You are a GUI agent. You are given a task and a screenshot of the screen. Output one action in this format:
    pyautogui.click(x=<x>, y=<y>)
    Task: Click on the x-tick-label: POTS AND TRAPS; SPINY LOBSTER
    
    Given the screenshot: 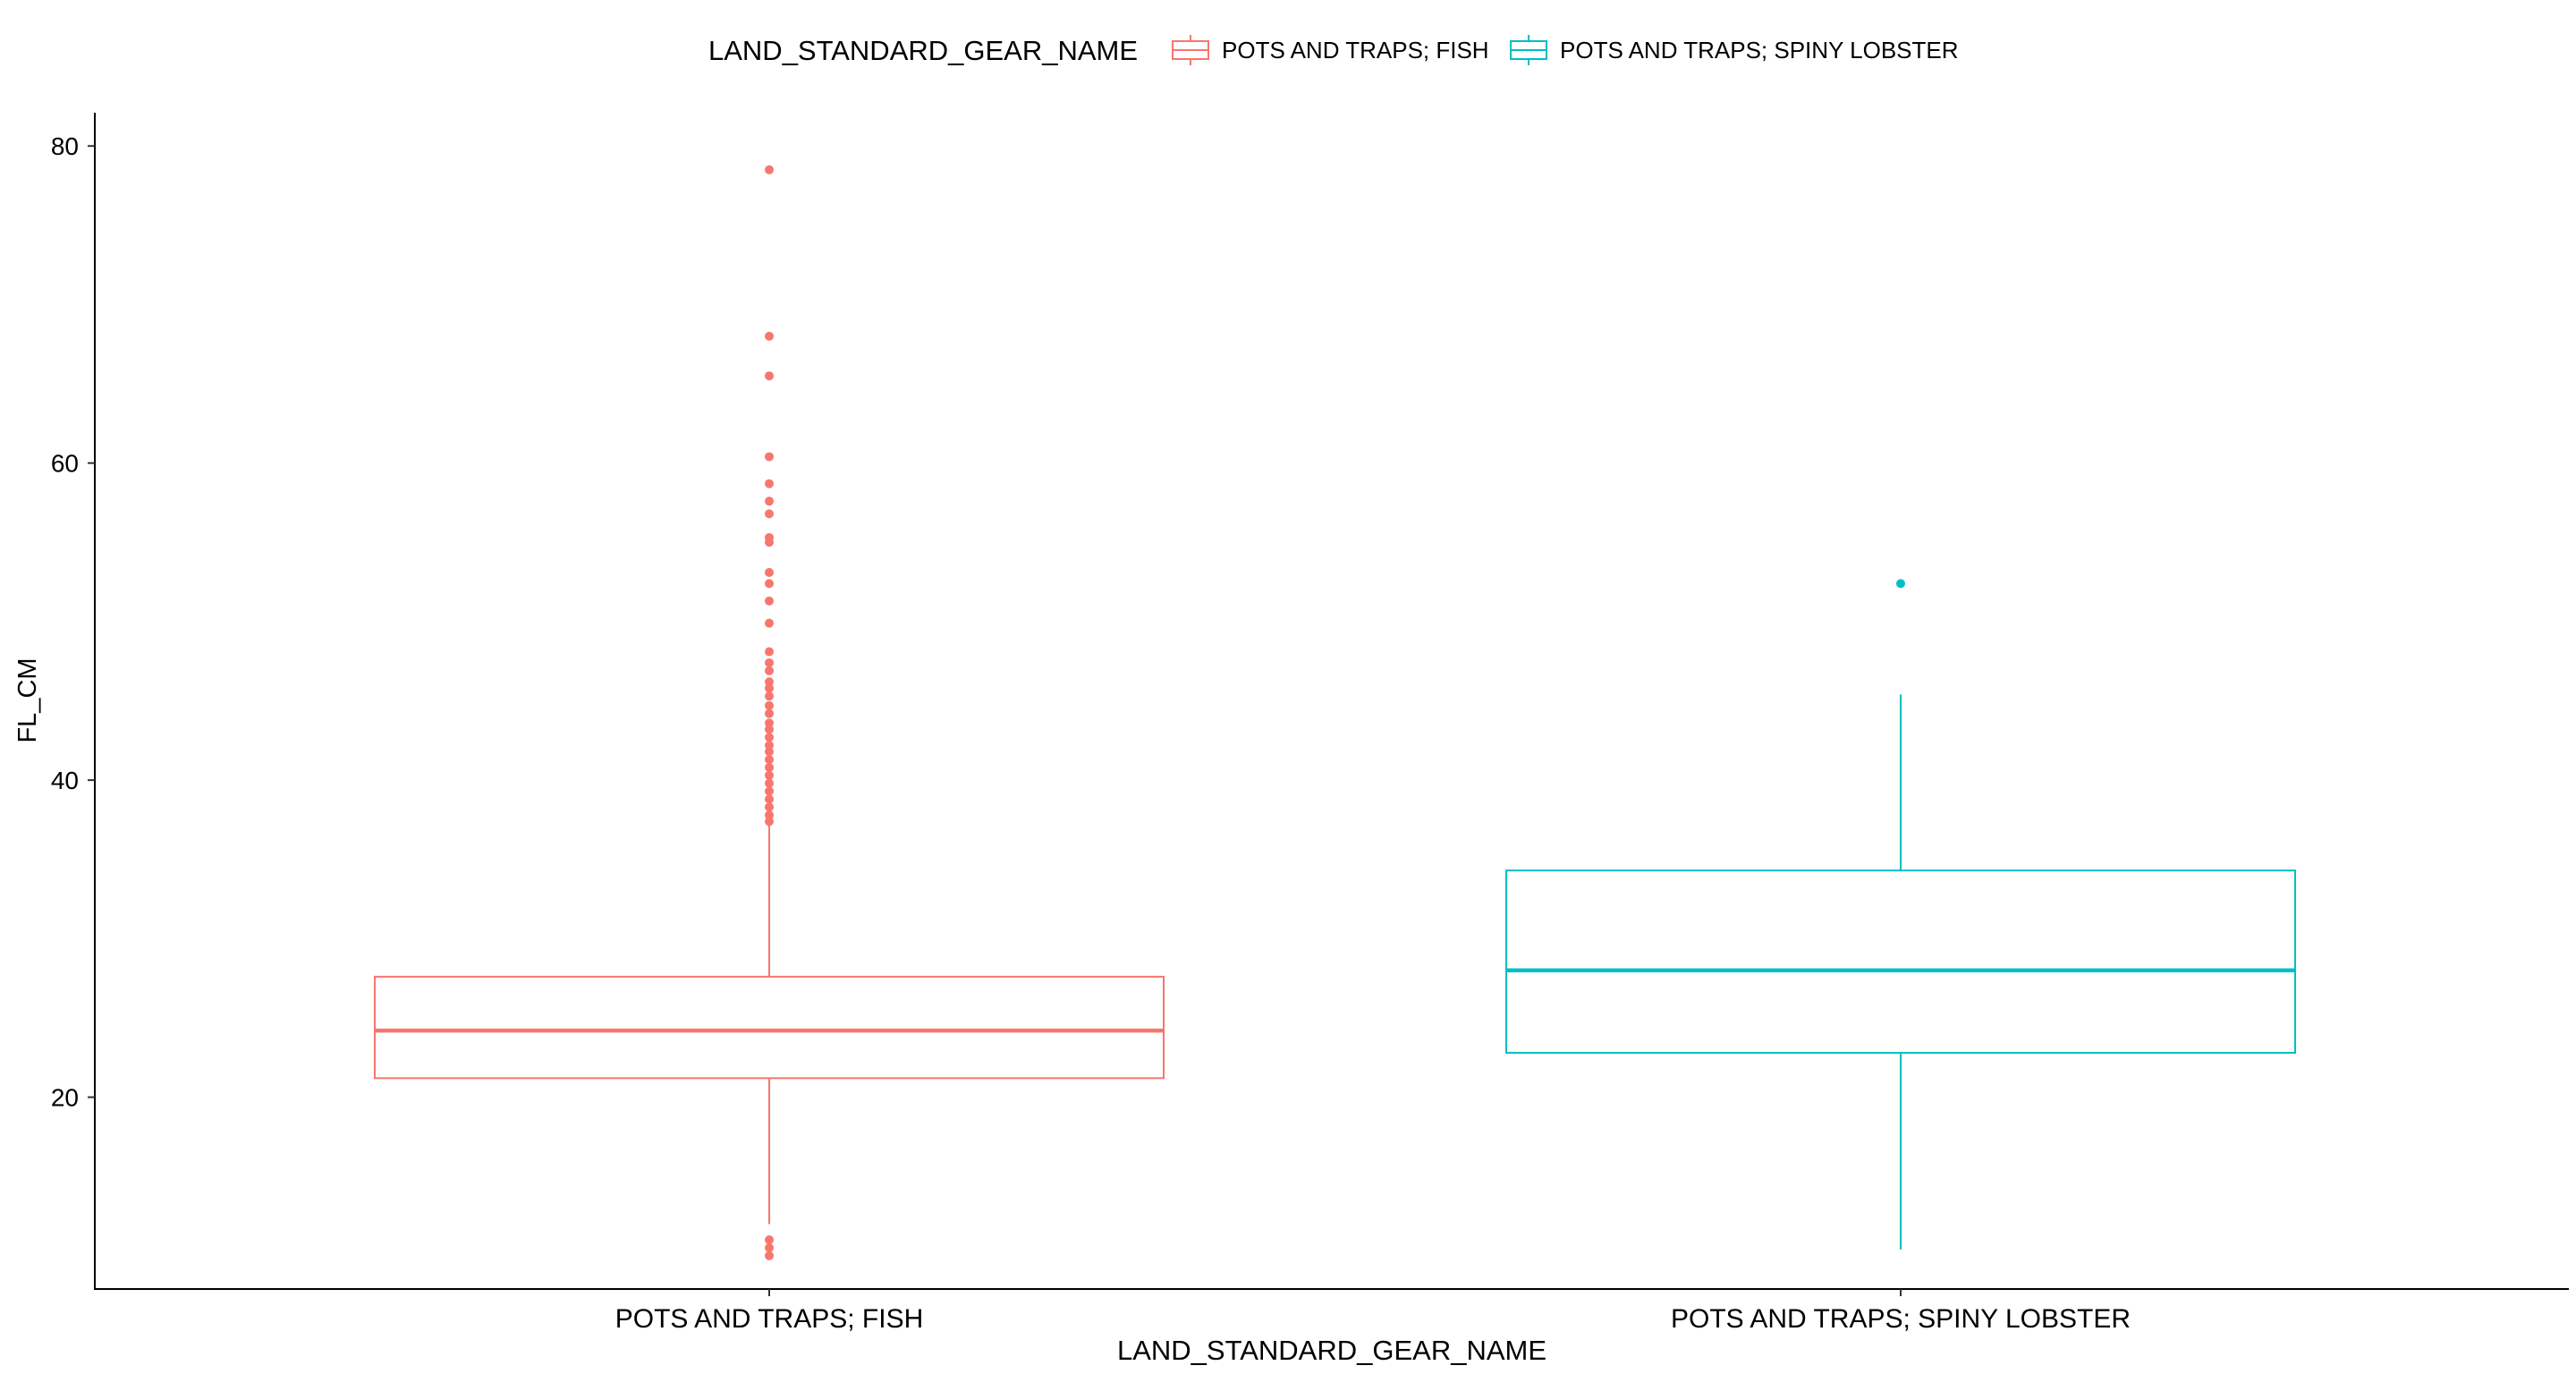 What is the action you would take?
    pyautogui.click(x=1901, y=1319)
    